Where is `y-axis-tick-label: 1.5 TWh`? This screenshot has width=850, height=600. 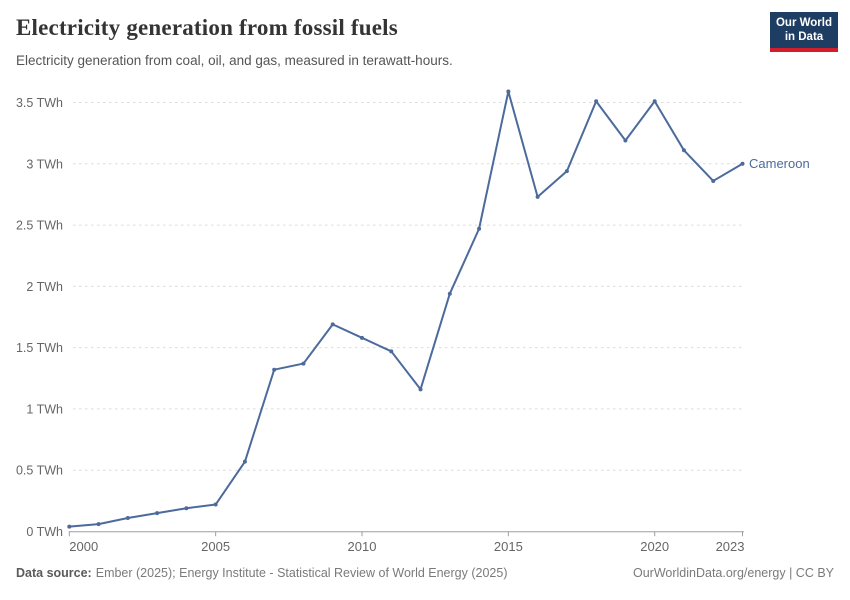
y-axis-tick-label: 1.5 TWh is located at coordinates (39, 348).